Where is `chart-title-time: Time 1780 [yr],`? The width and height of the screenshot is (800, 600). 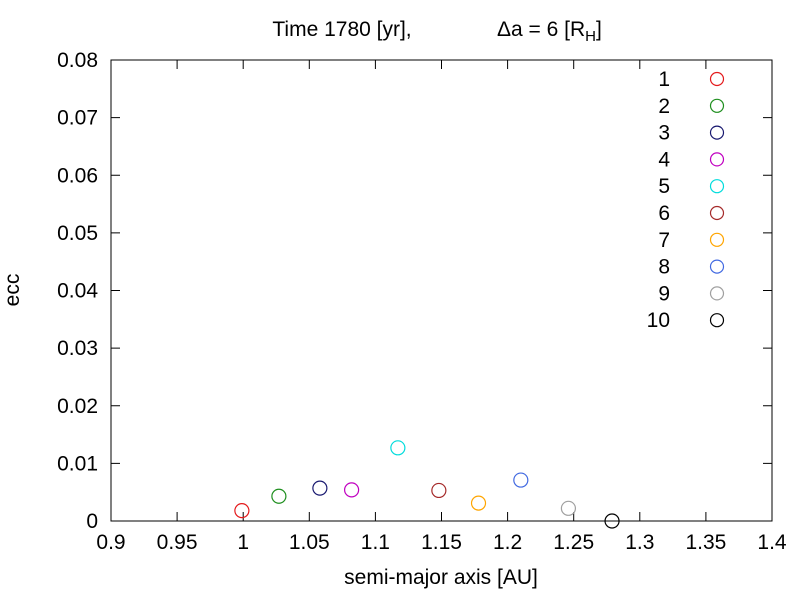
chart-title-time: Time 1780 [yr], is located at coordinates (341, 29).